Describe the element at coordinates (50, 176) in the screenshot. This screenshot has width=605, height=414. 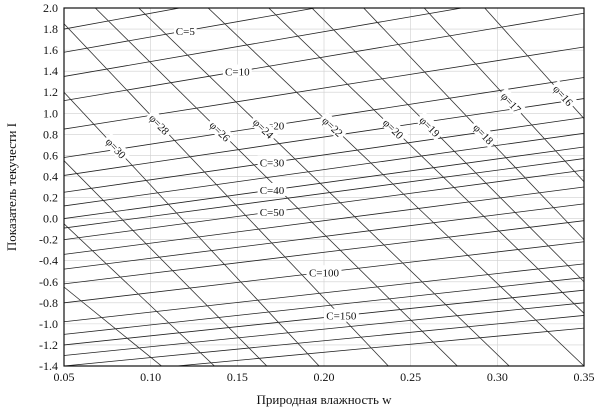
I see `y-tick-label: 0.4` at that location.